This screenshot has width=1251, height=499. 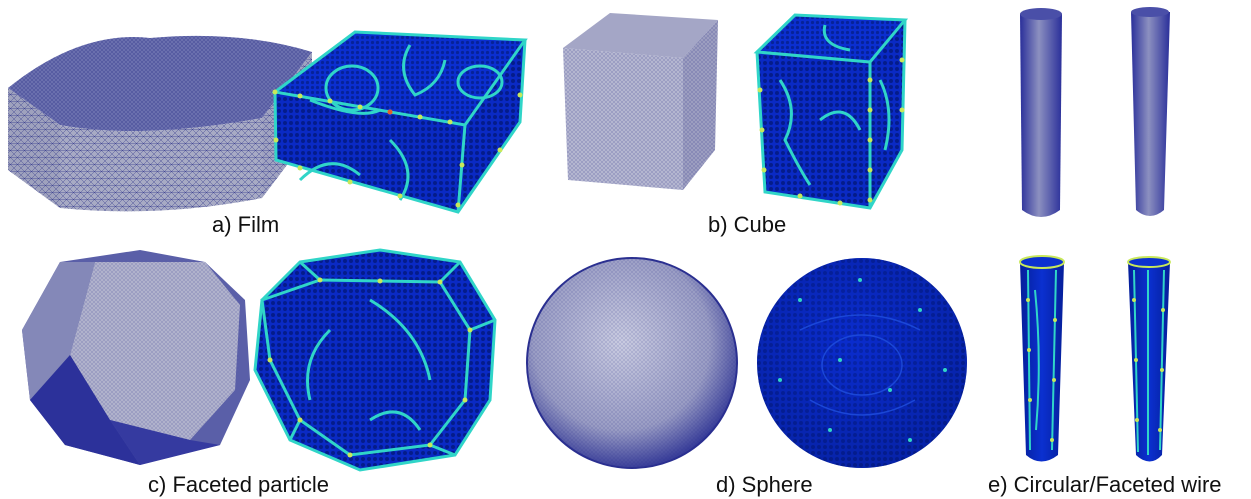 I want to click on sphere-mesh-image, so click(x=632, y=363).